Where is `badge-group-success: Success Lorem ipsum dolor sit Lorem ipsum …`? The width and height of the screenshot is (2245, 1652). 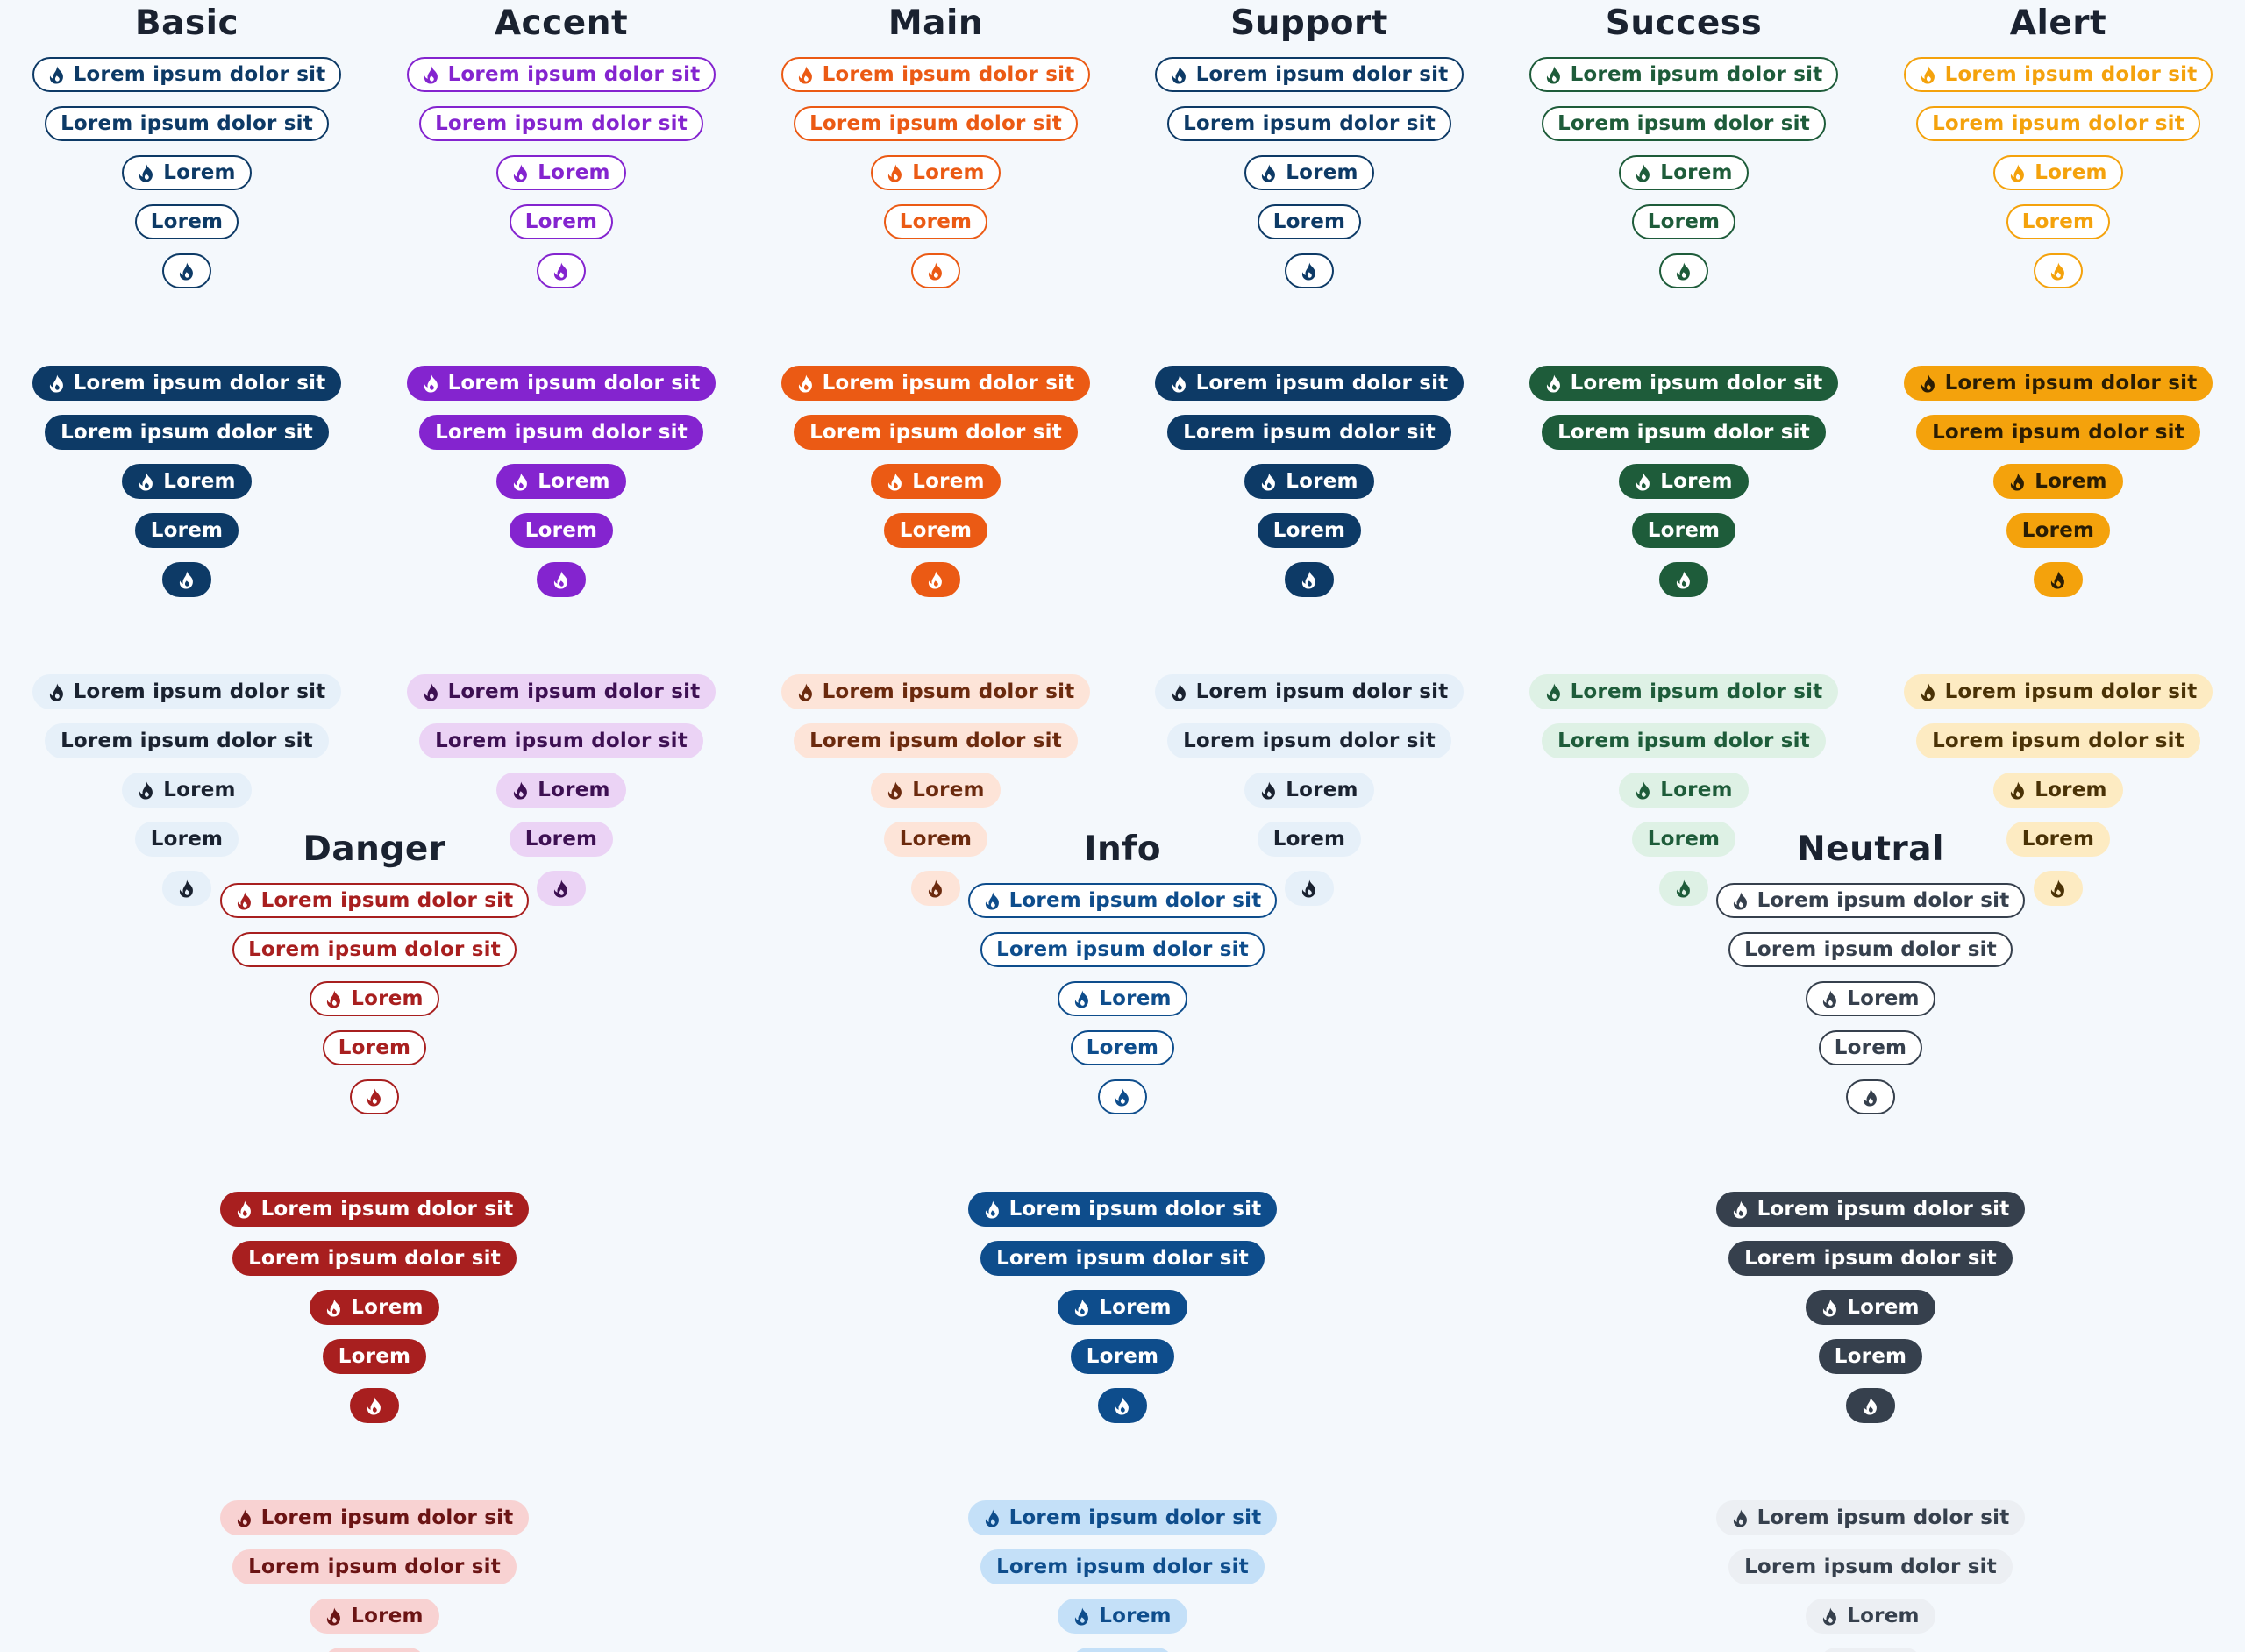
badge-group-success: Success Lorem ipsum dolor sit Lorem ipsum … is located at coordinates (1683, 453).